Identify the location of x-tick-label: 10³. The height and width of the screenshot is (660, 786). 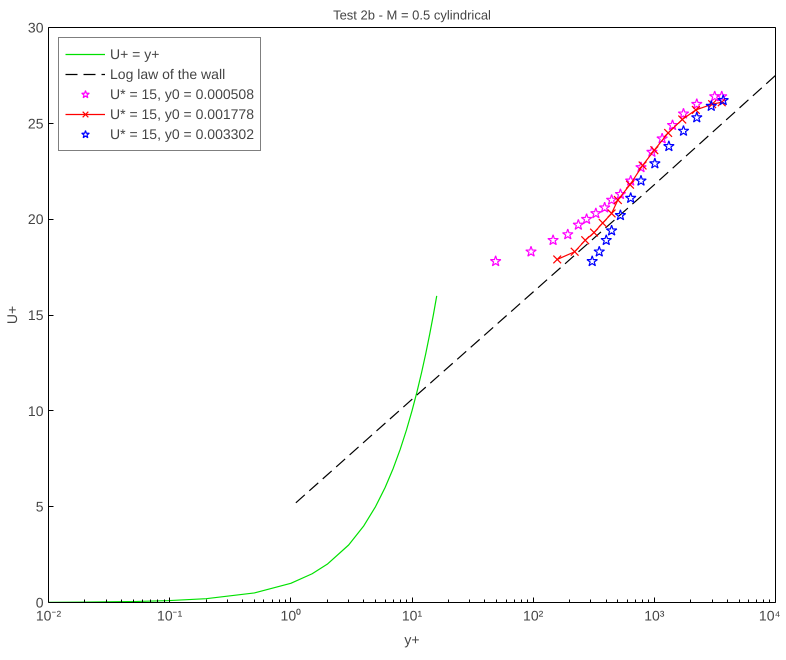
(654, 616).